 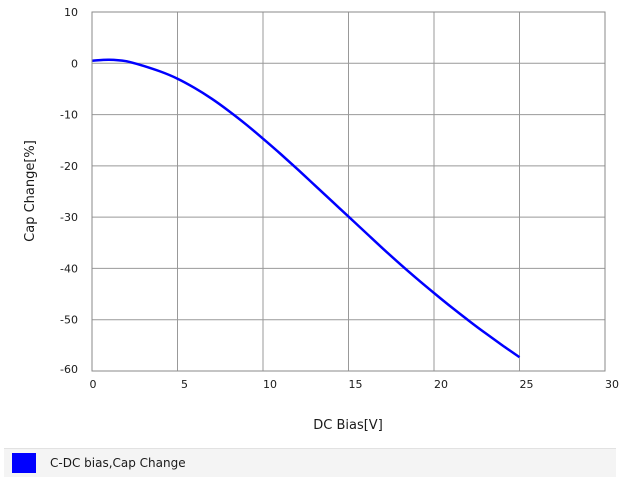 I want to click on y-tick-label: 10, so click(x=71, y=12).